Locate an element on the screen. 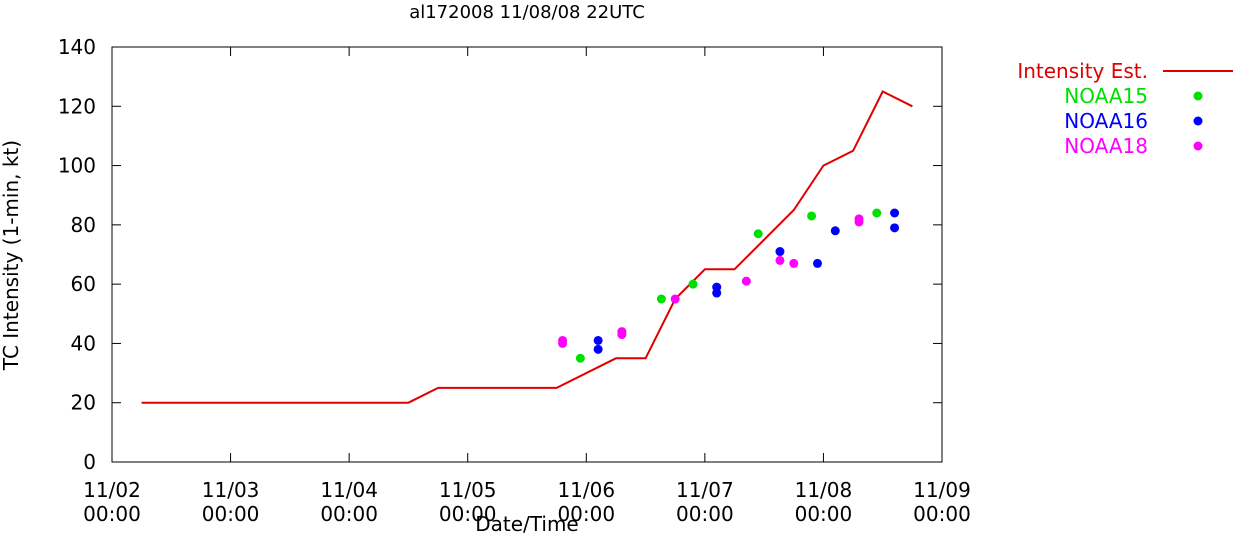 This screenshot has width=1235, height=533. x-tick-label-date: 11/03 is located at coordinates (231, 490).